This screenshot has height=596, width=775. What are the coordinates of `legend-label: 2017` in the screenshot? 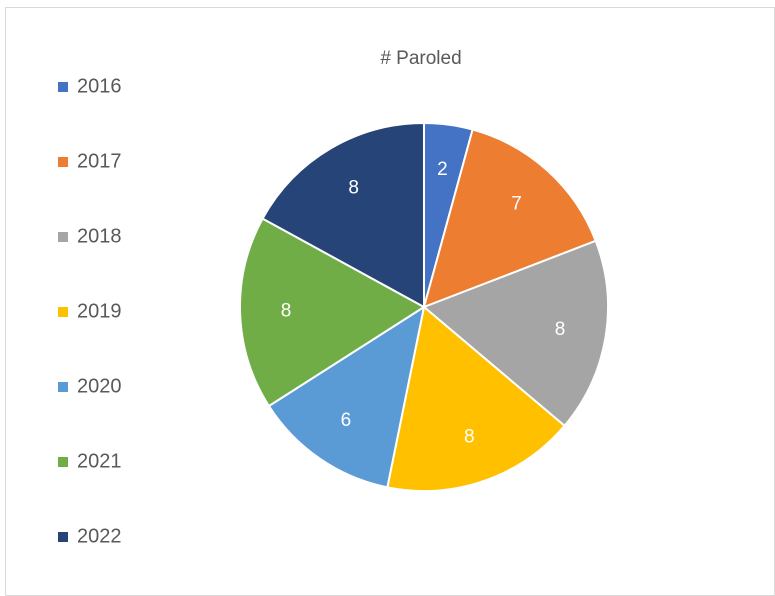 It's located at (99, 161).